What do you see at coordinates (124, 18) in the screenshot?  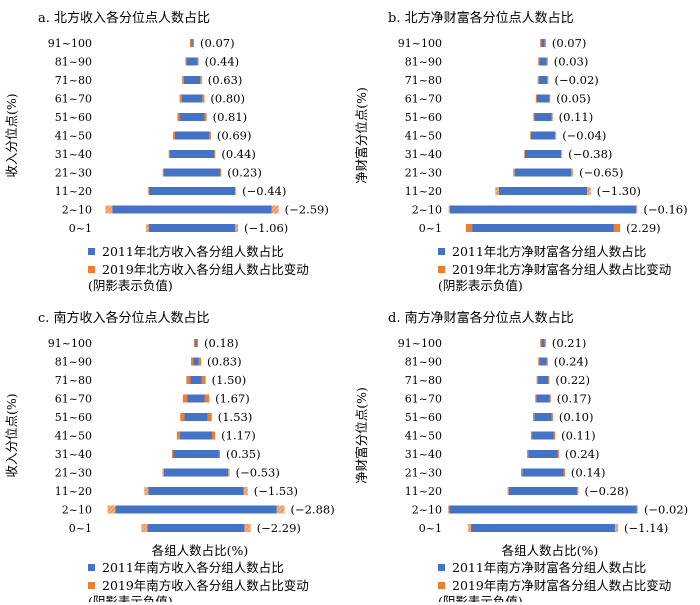 I see `chart-title: a. 北方收入各分位点人数占比` at bounding box center [124, 18].